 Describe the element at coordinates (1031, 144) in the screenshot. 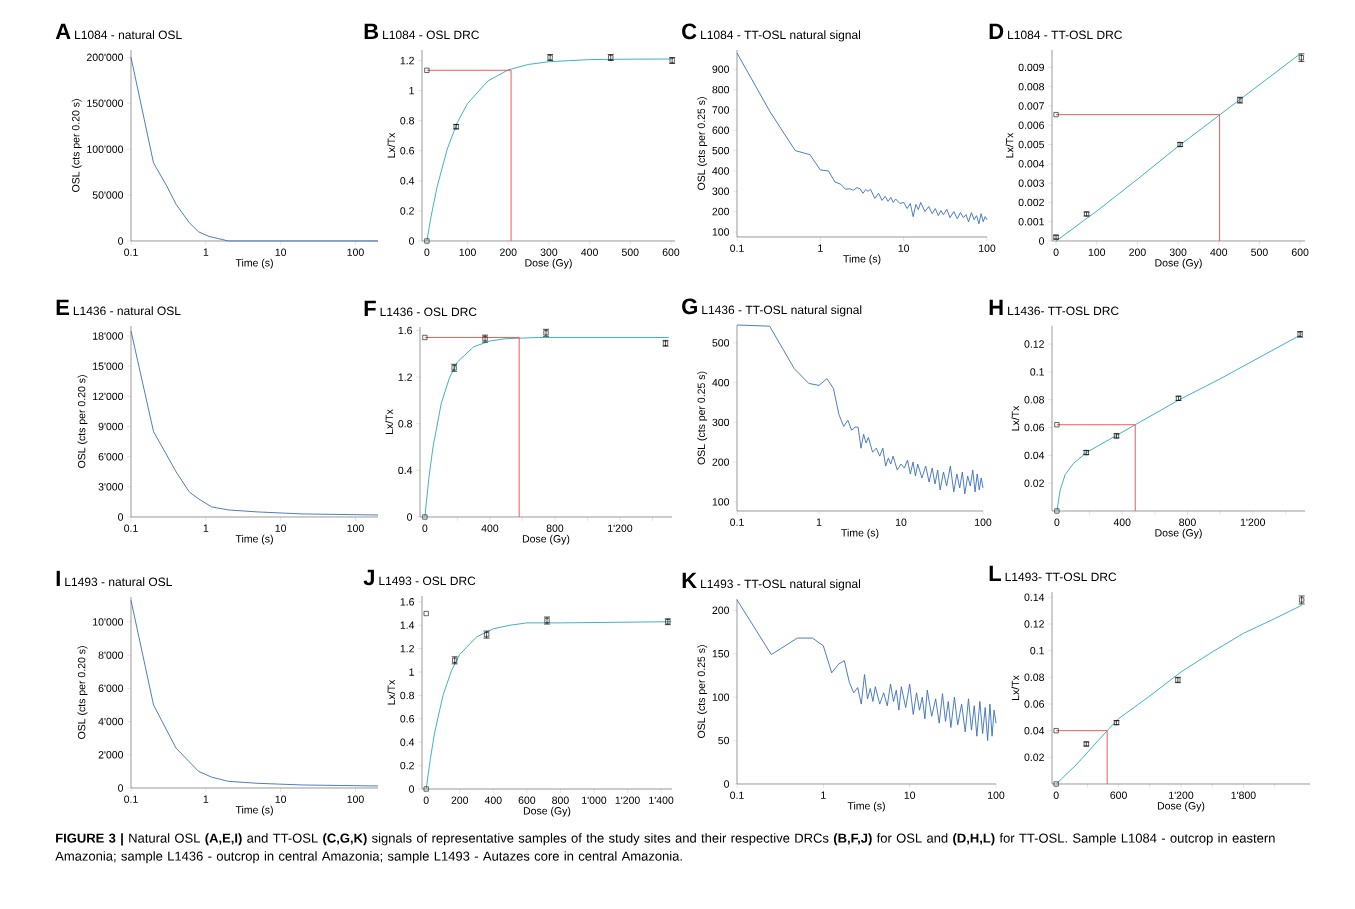

I see `y-tick-label: 0.005` at that location.